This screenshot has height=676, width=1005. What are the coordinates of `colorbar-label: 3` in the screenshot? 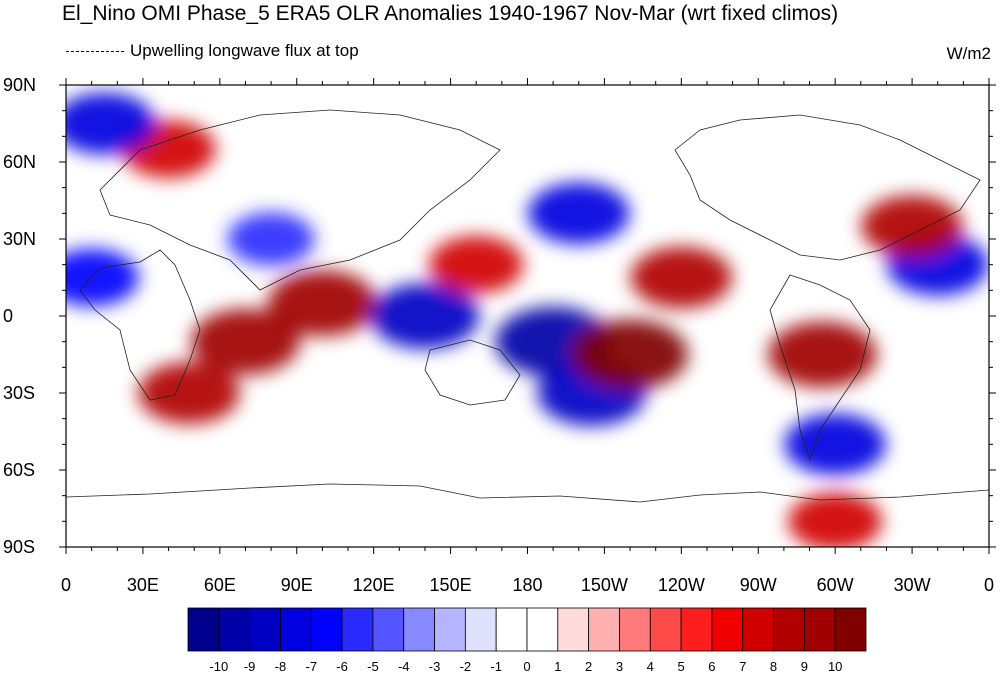 It's located at (619, 666).